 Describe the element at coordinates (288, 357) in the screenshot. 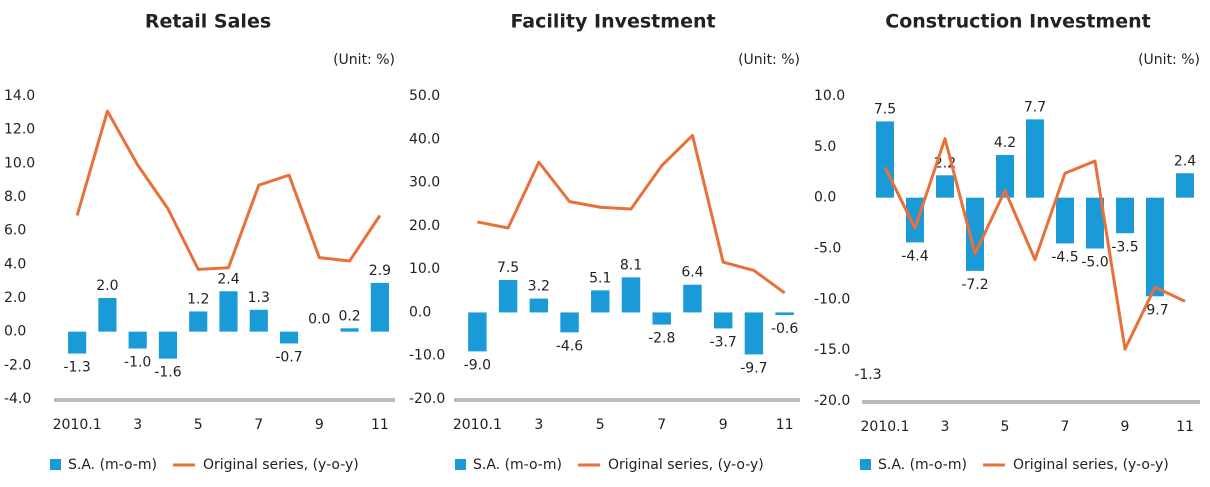

I see `bar-label: -0.7` at that location.